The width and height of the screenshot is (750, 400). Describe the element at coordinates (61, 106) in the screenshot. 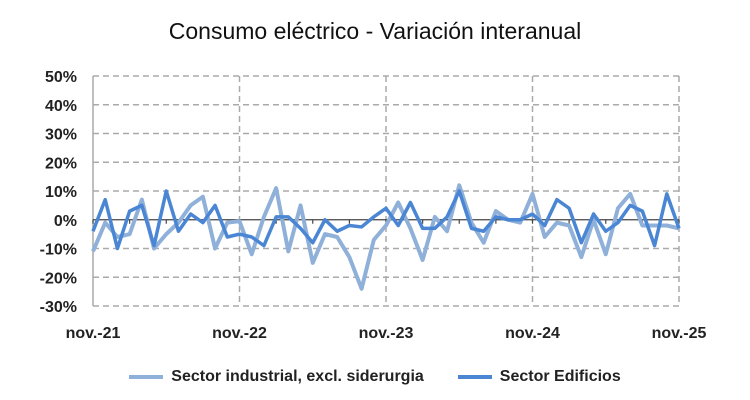

I see `y-tick-label: 40%` at that location.